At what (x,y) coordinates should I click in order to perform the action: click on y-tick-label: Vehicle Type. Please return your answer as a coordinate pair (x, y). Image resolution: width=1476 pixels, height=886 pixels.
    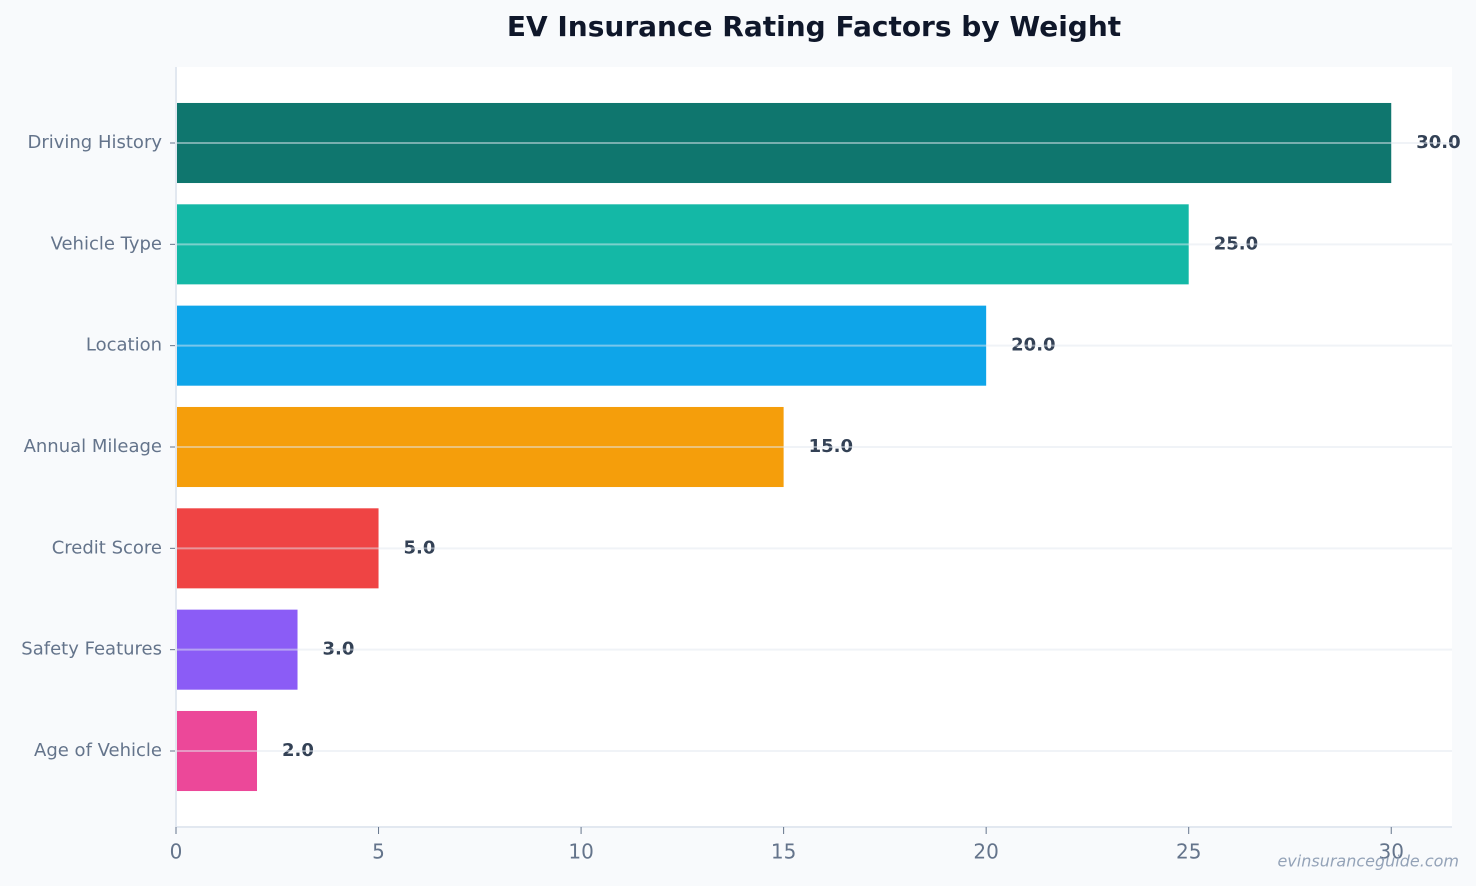
    Looking at the image, I should click on (106, 243).